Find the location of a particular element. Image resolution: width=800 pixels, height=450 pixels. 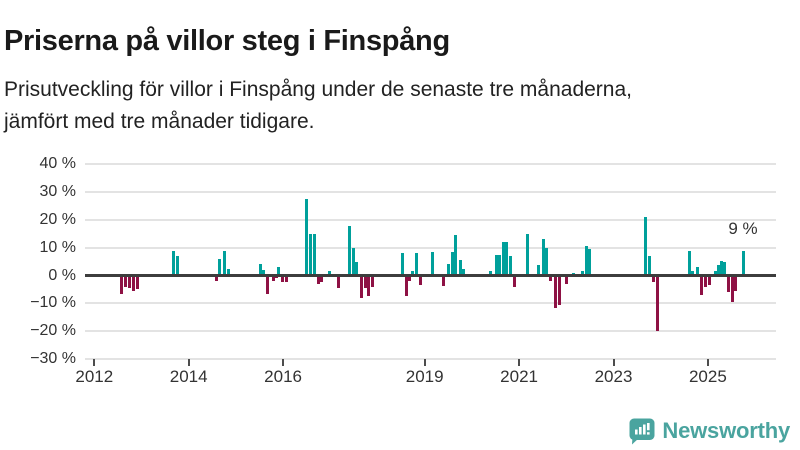

y-axis-label: 0 % is located at coordinates (62, 275).